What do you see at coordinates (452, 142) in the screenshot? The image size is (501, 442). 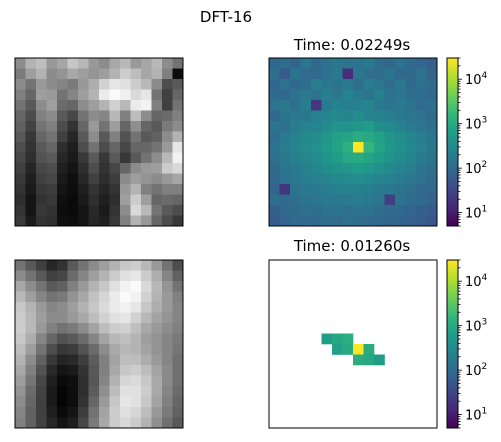 I see `colorbar-frame` at bounding box center [452, 142].